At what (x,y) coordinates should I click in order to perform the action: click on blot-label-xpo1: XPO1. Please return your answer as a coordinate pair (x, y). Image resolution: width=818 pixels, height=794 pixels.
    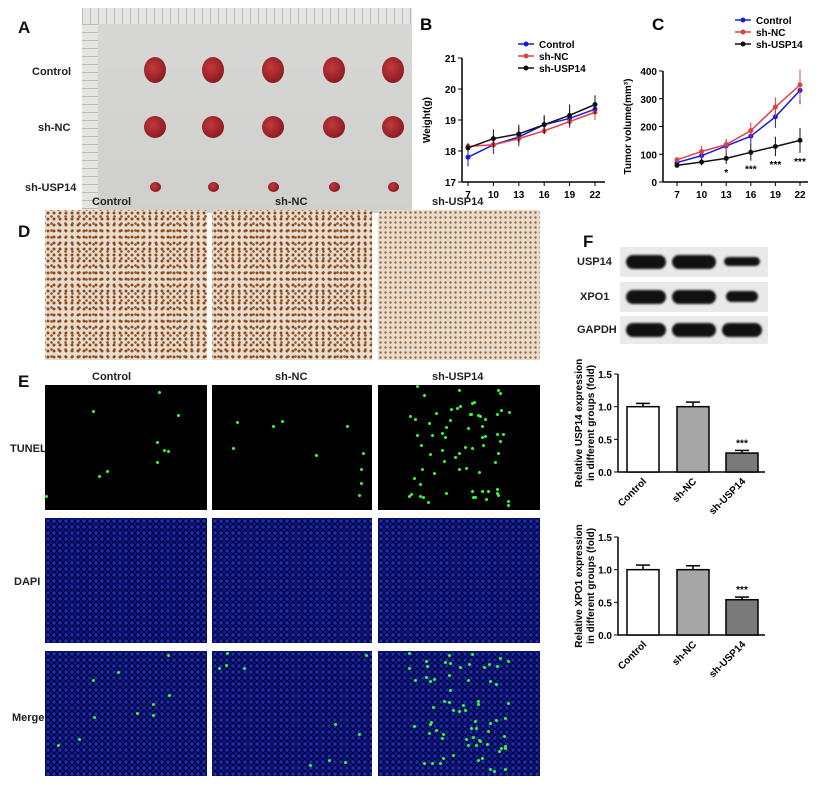
    Looking at the image, I should click on (595, 297).